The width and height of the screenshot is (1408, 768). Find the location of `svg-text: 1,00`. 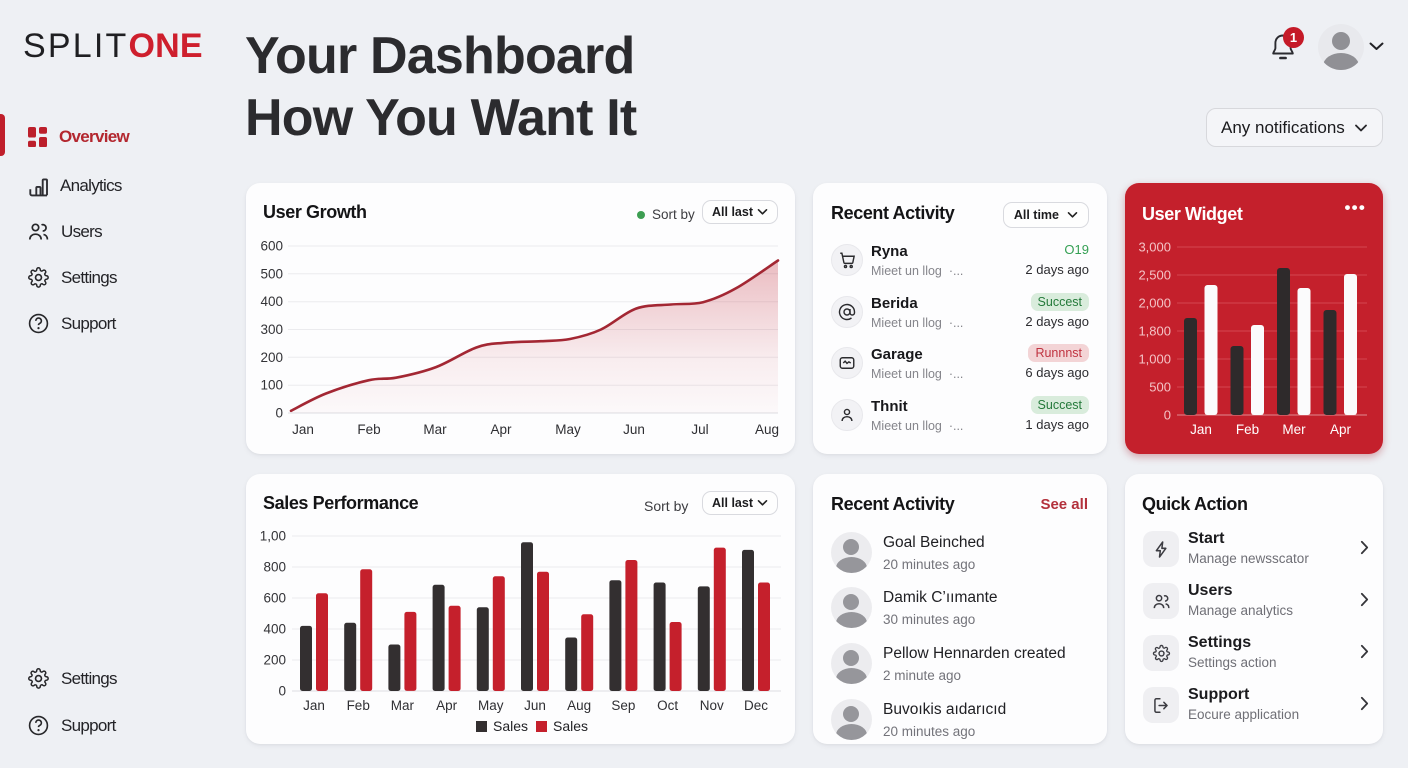

svg-text: 1,00 is located at coordinates (273, 536).